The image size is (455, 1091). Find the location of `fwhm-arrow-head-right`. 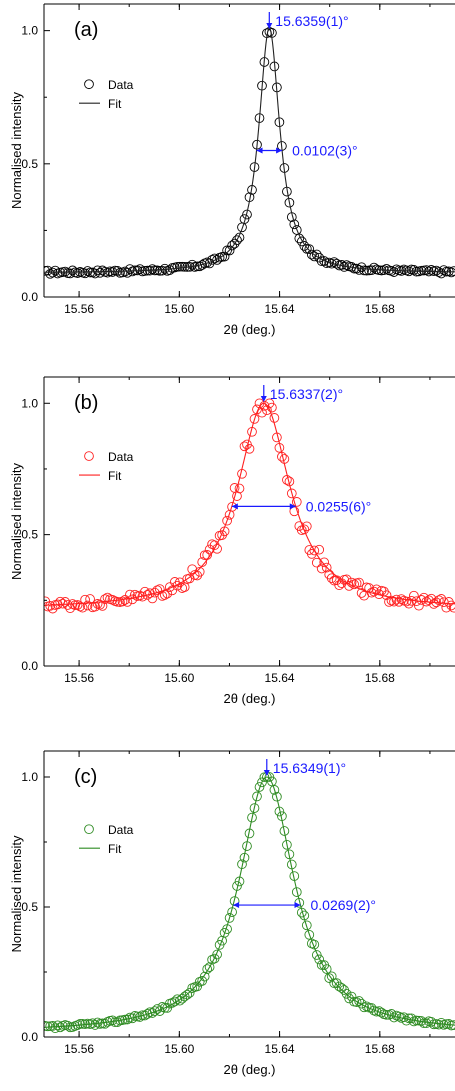

fwhm-arrow-head-right is located at coordinates (297, 905).